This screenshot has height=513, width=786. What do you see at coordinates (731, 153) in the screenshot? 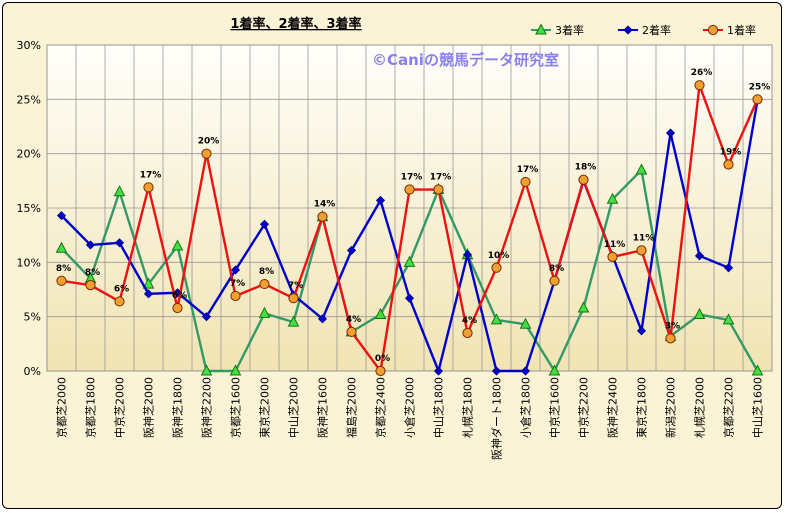
I see `data-label: 19%` at bounding box center [731, 153].